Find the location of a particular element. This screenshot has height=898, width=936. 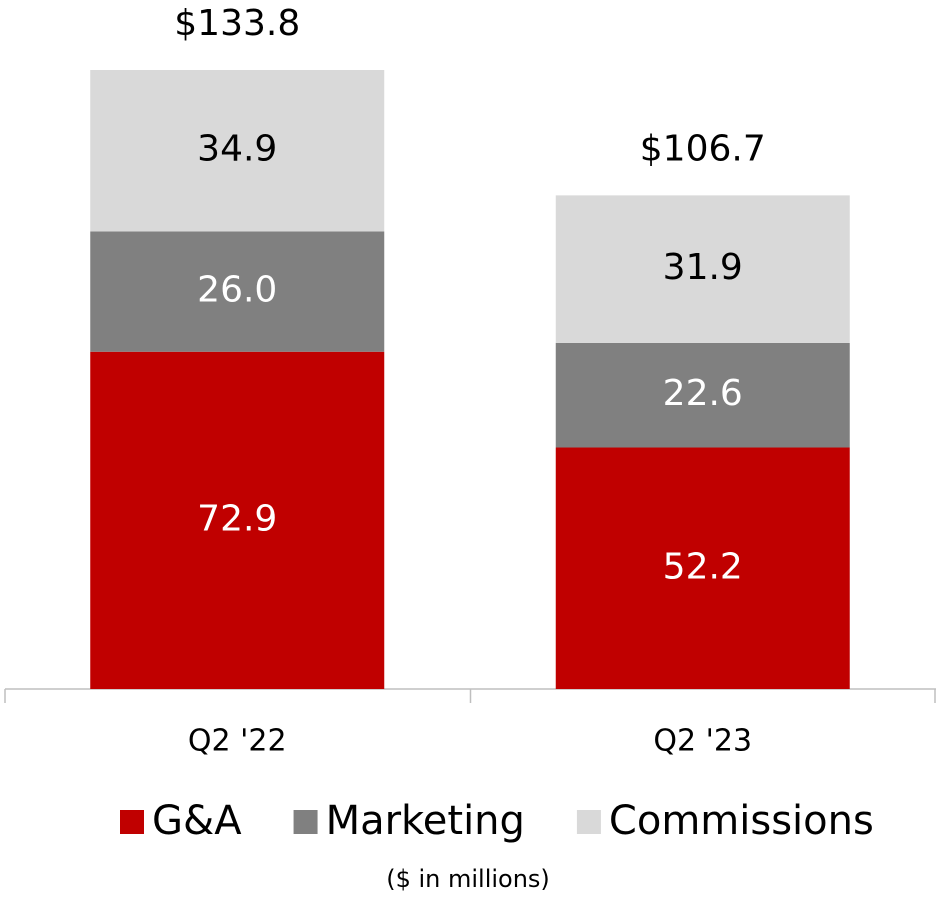

value-label: 31.9 is located at coordinates (703, 267).